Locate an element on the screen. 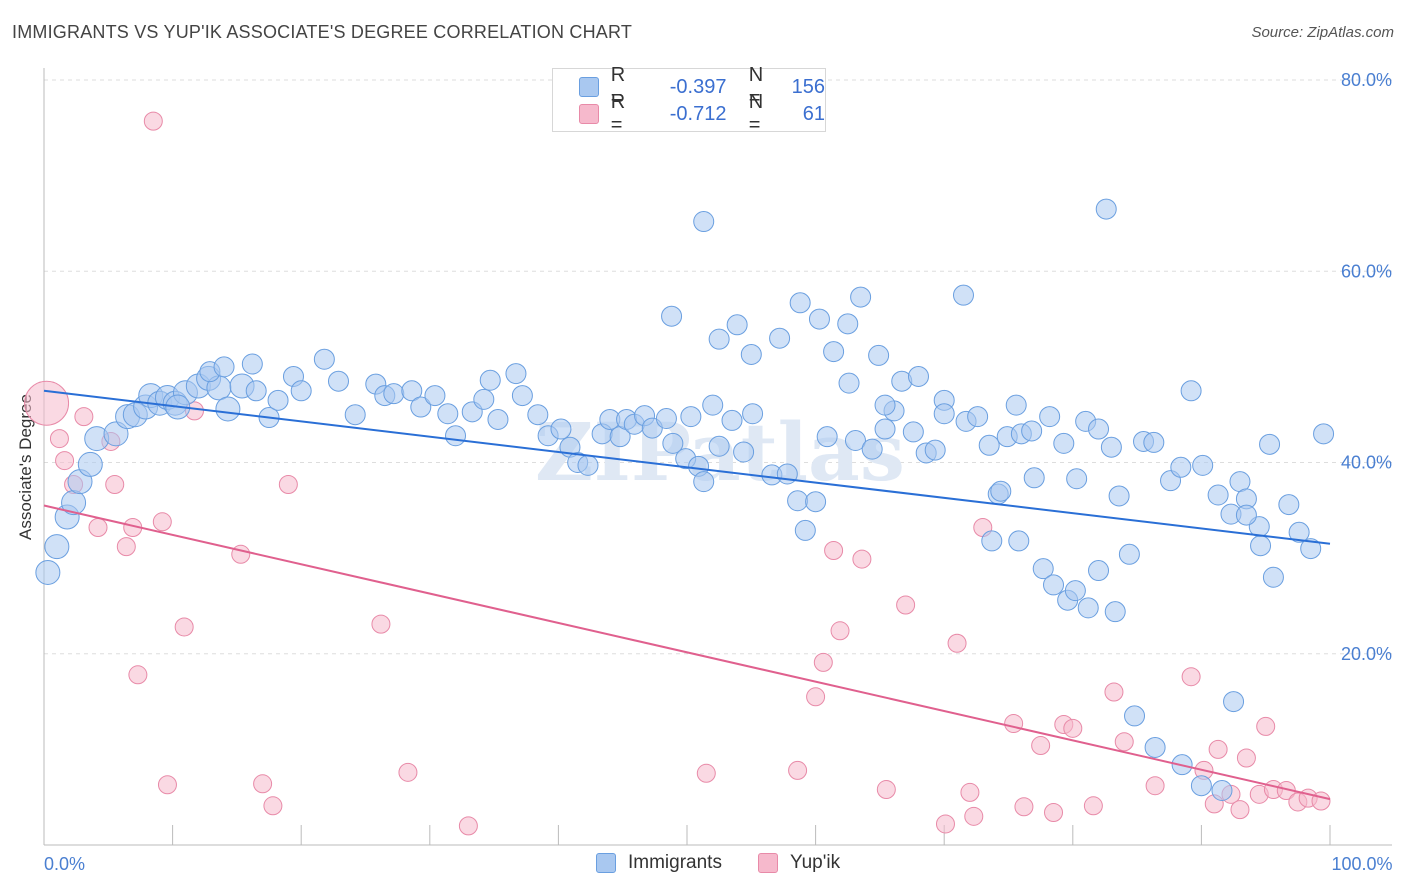 The width and height of the screenshot is (1406, 892). n-label: N = is located at coordinates (756, 86).